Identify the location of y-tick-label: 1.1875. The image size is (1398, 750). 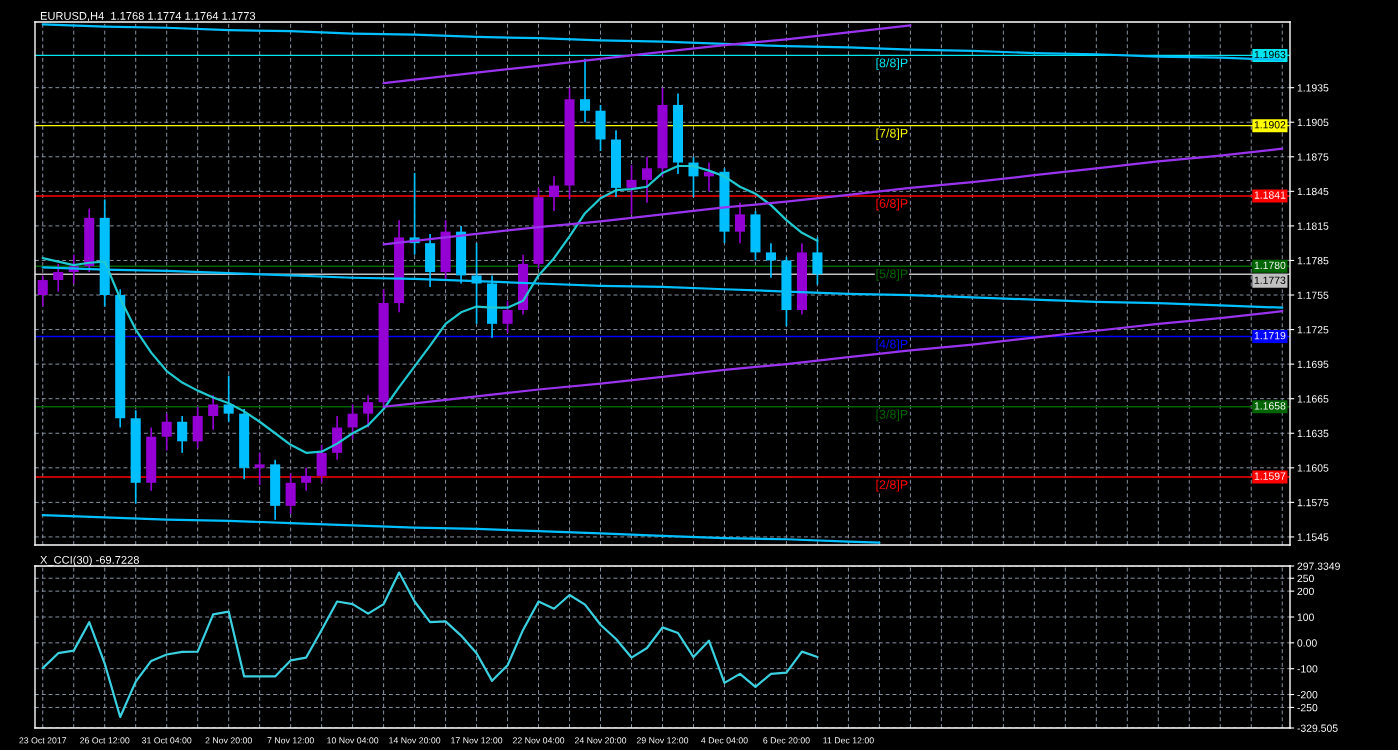
(1313, 157).